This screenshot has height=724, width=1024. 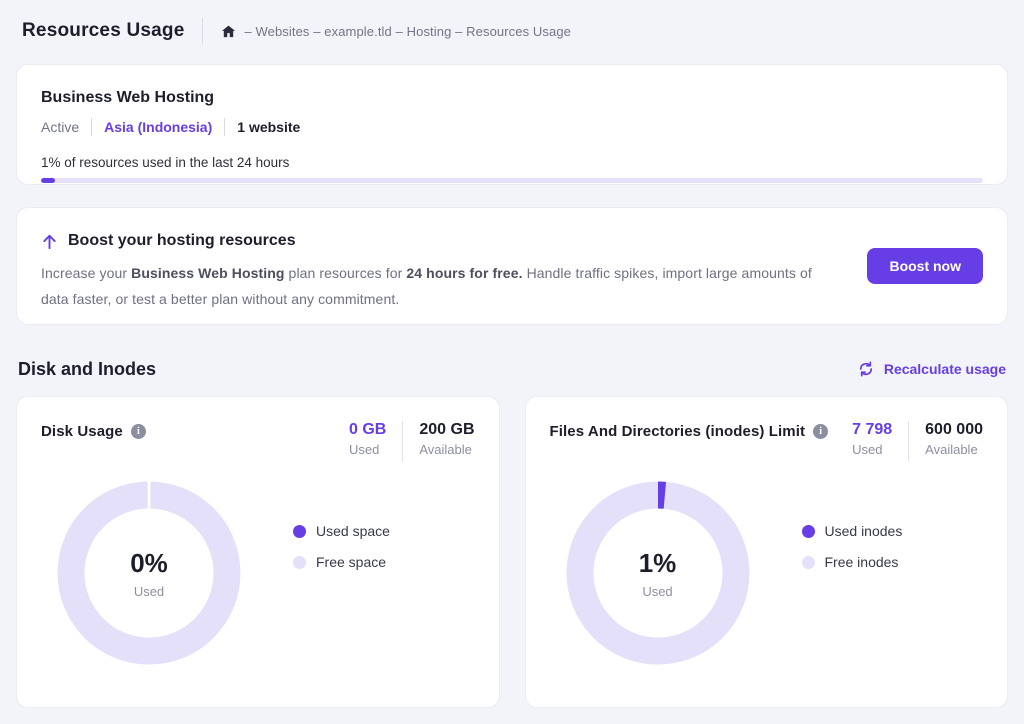 What do you see at coordinates (861, 562) in the screenshot?
I see `legend-label: Free inodes` at bounding box center [861, 562].